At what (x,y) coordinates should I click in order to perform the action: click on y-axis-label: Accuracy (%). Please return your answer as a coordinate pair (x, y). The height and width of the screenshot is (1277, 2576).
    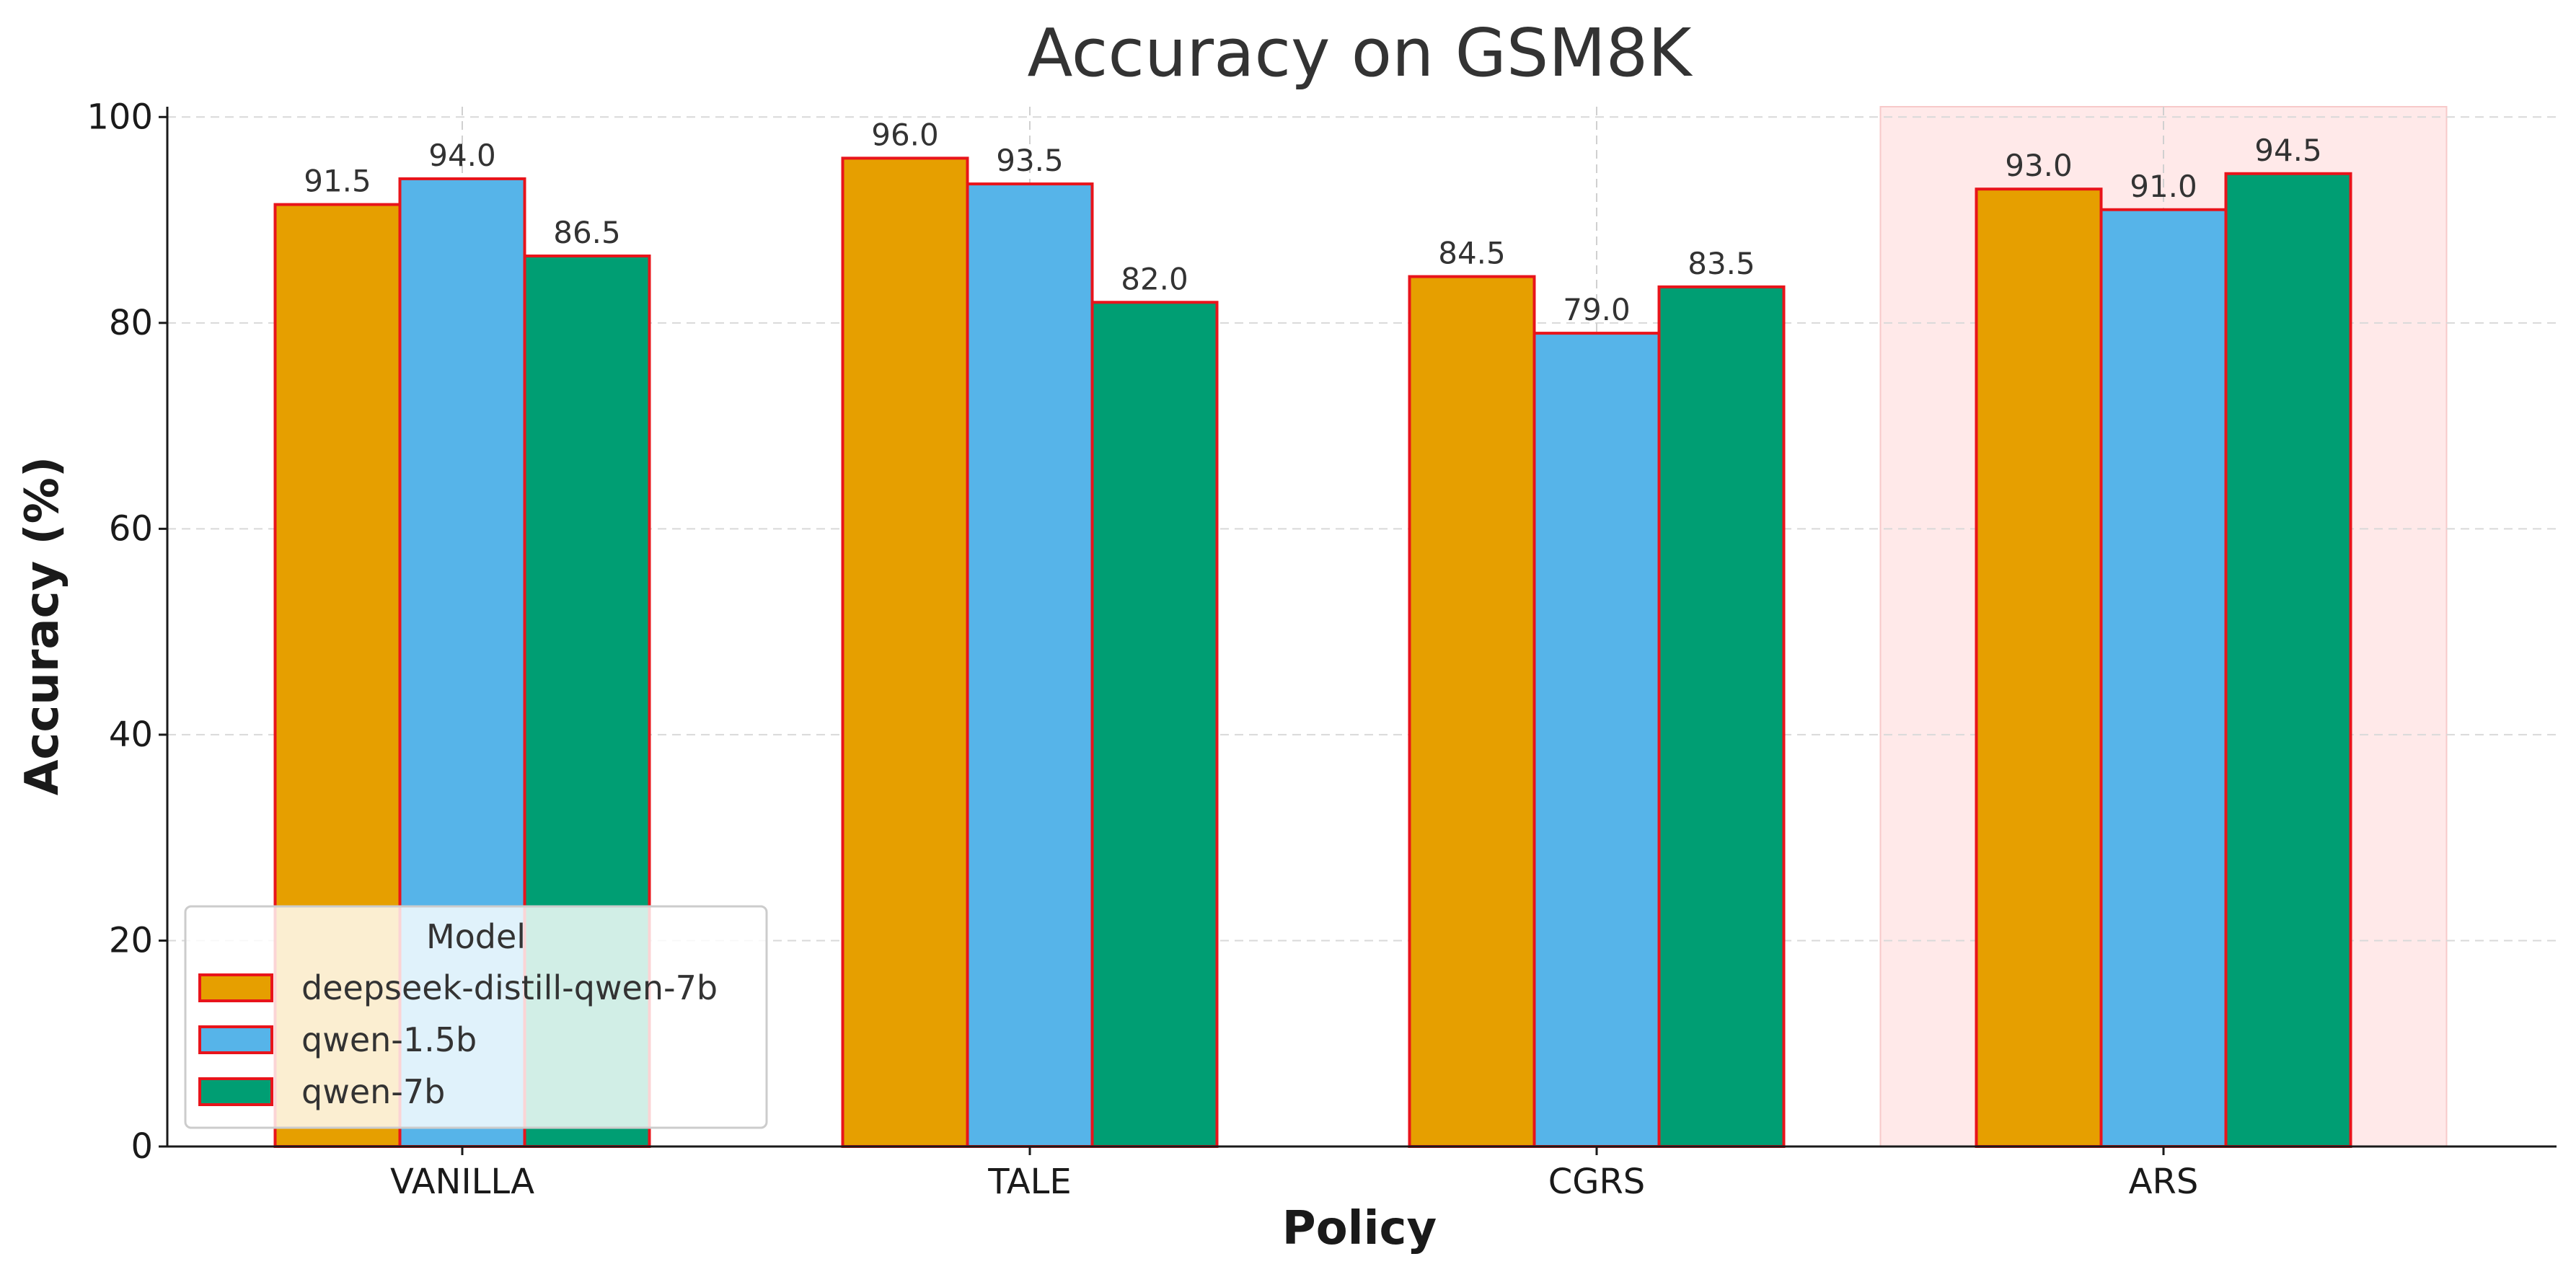
    Looking at the image, I should click on (42, 625).